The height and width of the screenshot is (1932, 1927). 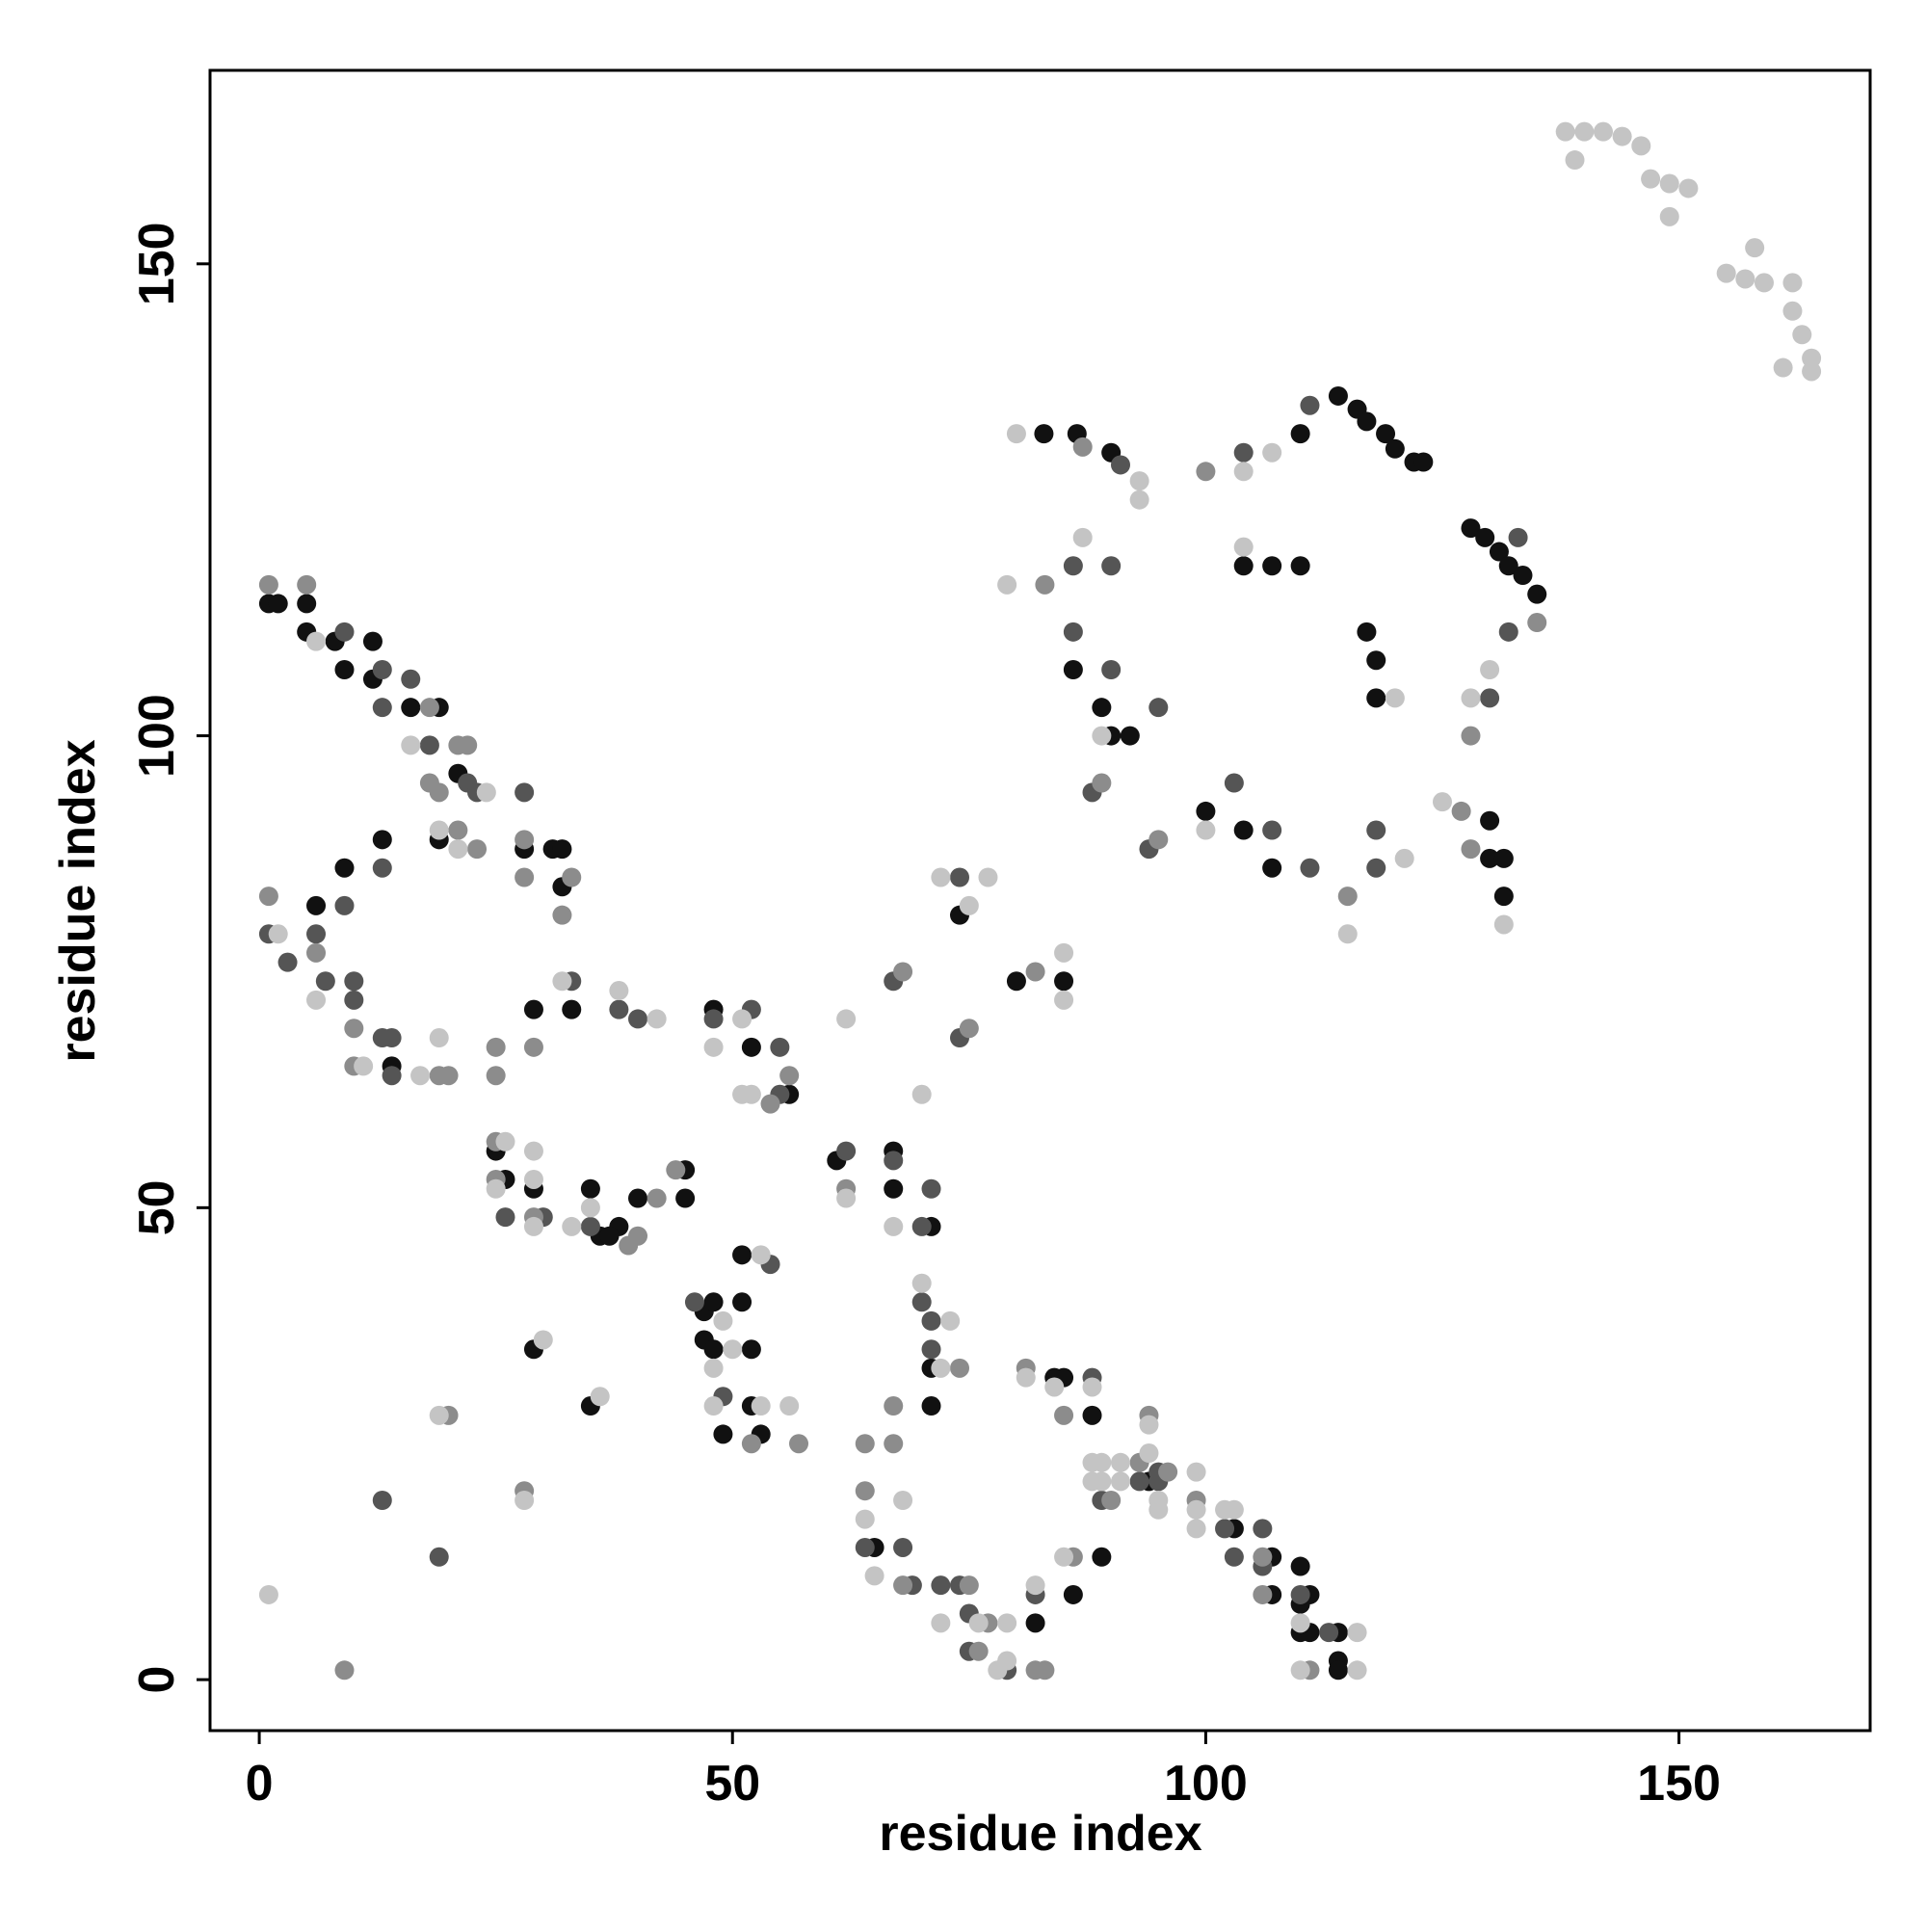 What do you see at coordinates (157, 1207) in the screenshot?
I see `y-tick-label: 50` at bounding box center [157, 1207].